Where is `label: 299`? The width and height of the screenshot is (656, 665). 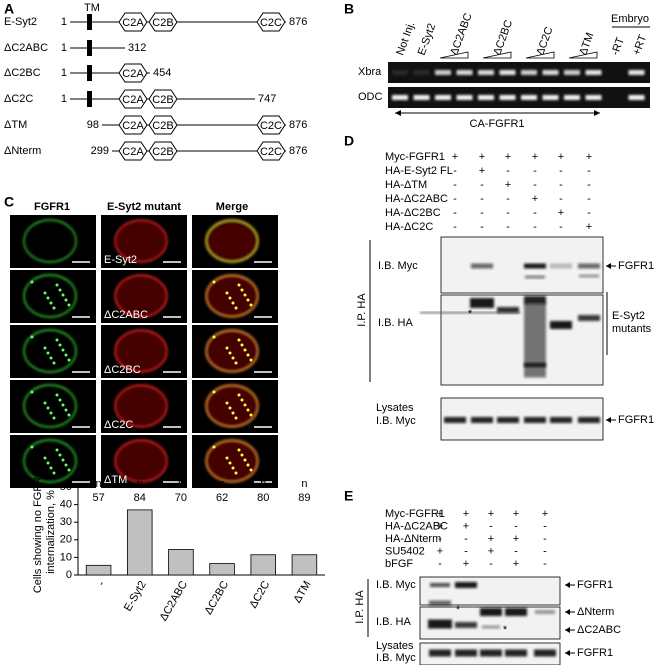 label: 299 is located at coordinates (100, 151).